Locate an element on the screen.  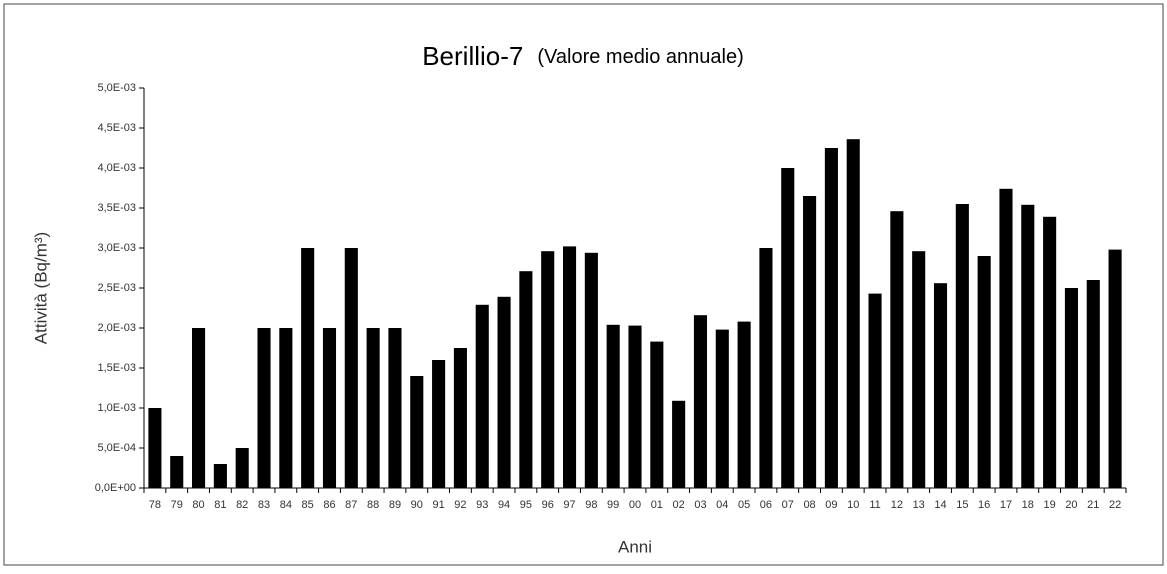
x-tick-label: 20 is located at coordinates (1071, 505).